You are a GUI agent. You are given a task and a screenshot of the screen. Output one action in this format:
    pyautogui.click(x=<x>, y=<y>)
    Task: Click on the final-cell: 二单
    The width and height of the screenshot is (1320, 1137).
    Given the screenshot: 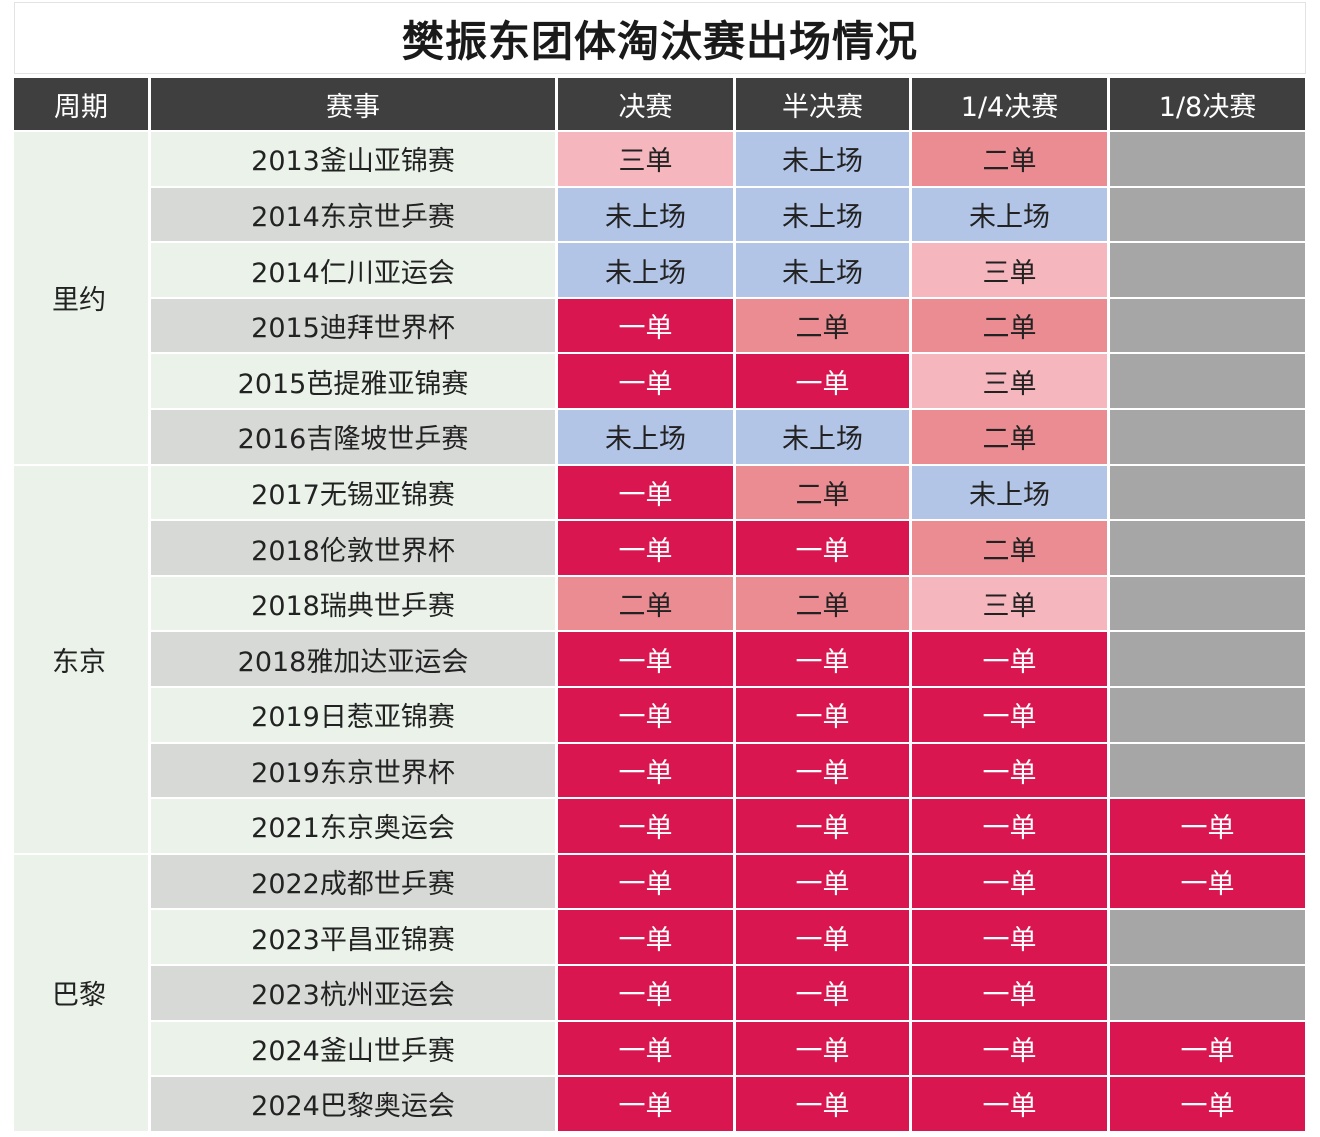 What is the action you would take?
    pyautogui.click(x=645, y=603)
    